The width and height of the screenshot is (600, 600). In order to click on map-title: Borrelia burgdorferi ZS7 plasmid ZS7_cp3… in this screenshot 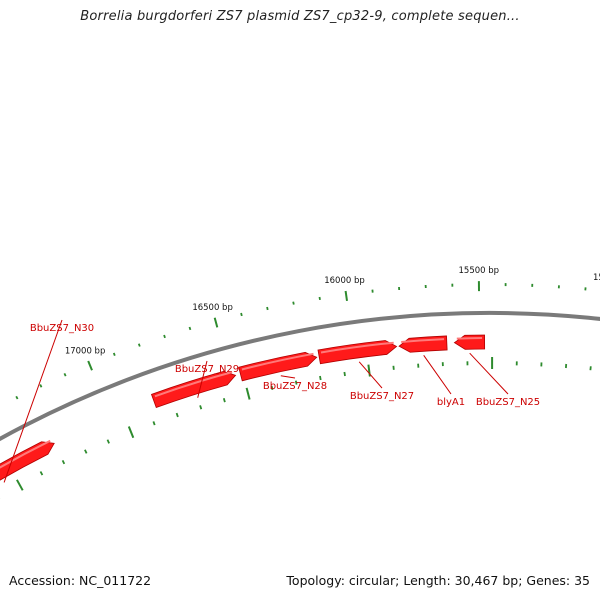, I will do `click(300, 16)`.